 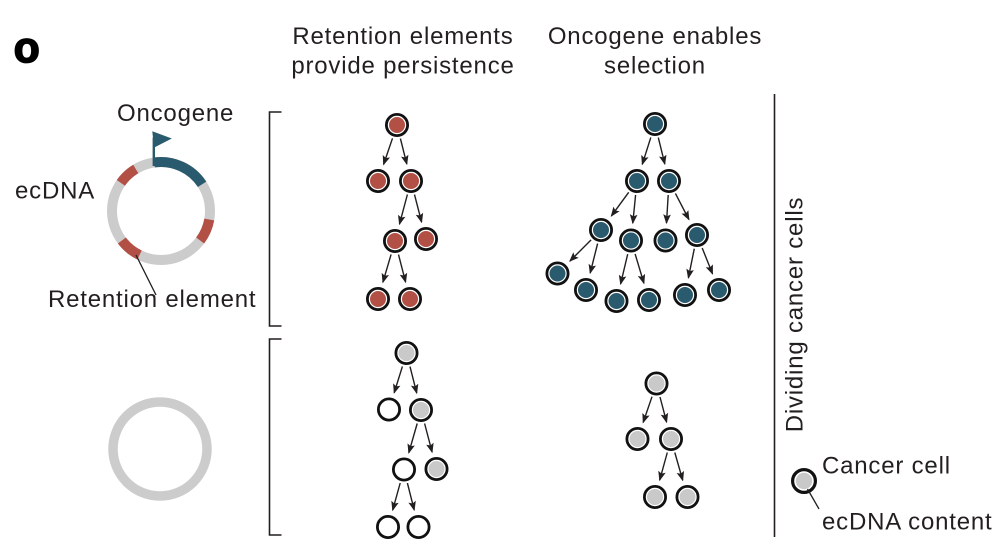 I want to click on svg-text: ecDNA, so click(x=55, y=191).